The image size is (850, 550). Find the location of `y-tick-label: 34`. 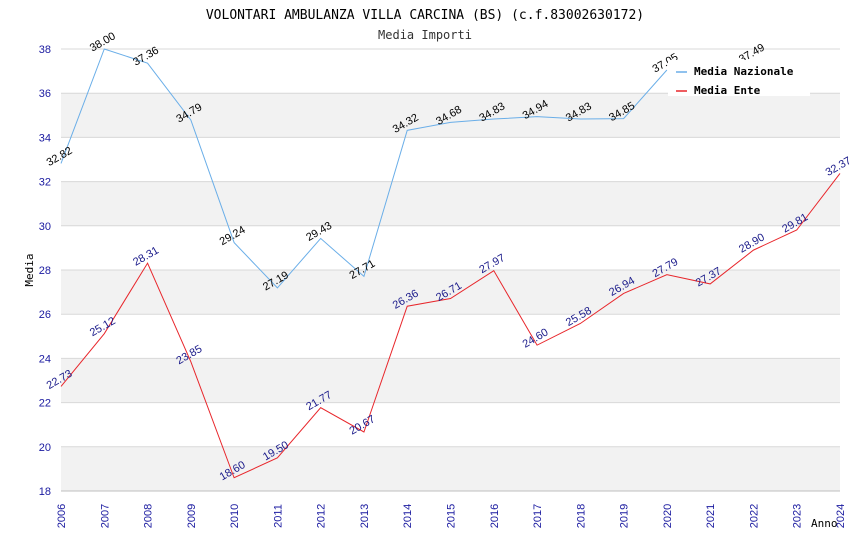

y-tick-label: 34 is located at coordinates (45, 138).